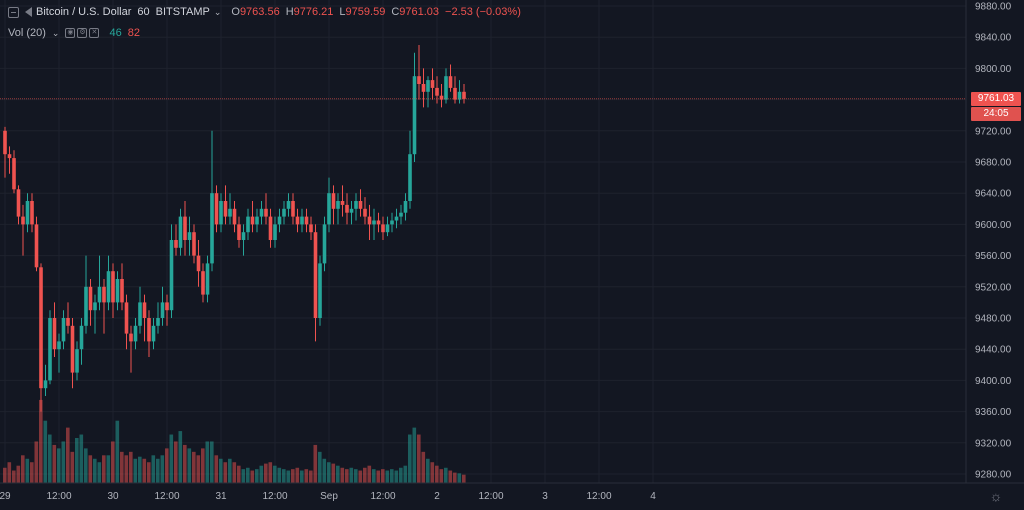 This screenshot has height=510, width=1024. Describe the element at coordinates (234, 441) in the screenshot. I see `volume-bars` at that location.